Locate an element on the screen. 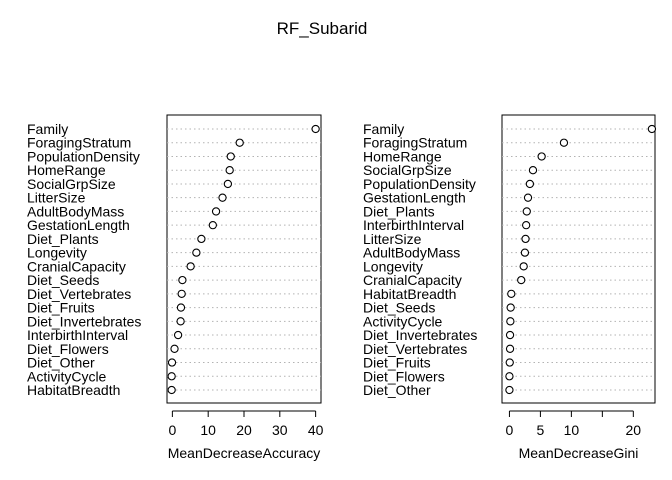  x-axis-label: MeanDecreaseAccuracy is located at coordinates (244, 453).